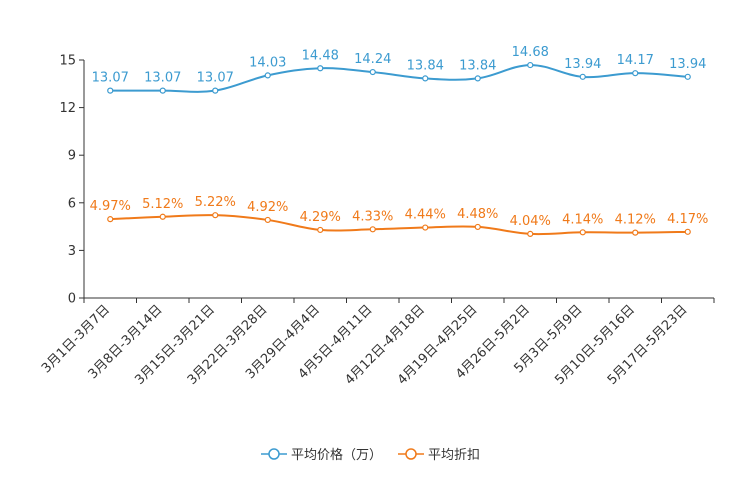  Describe the element at coordinates (454, 455) in the screenshot. I see `legend-label-discount: 平均折扣` at that location.